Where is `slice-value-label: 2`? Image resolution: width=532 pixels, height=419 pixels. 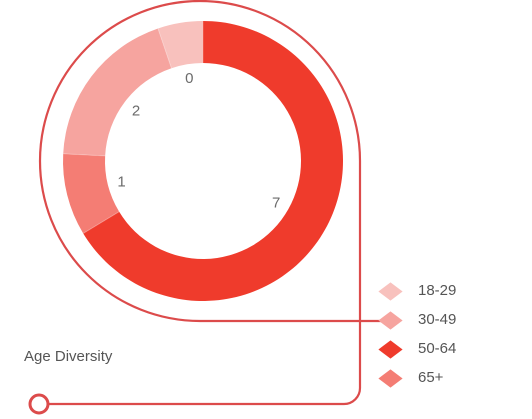 slice-value-label: 2 is located at coordinates (136, 110).